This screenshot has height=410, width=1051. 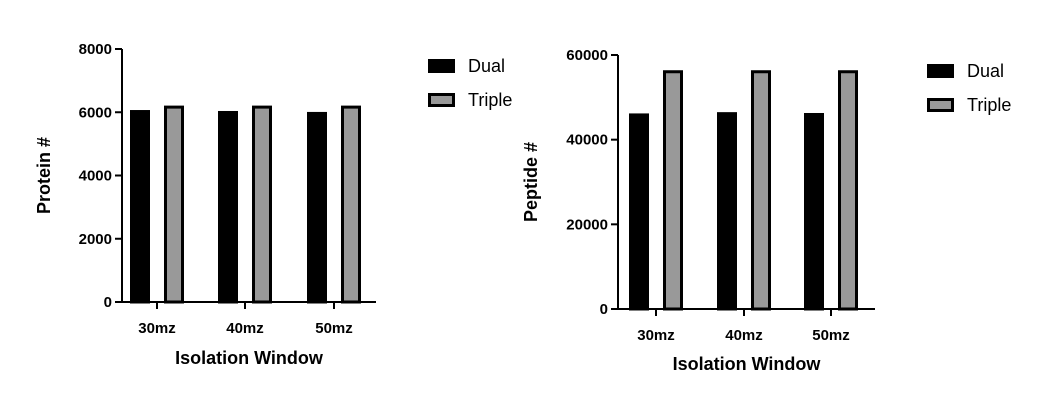 What do you see at coordinates (587, 55) in the screenshot?
I see `y-tick-label: 60000` at bounding box center [587, 55].